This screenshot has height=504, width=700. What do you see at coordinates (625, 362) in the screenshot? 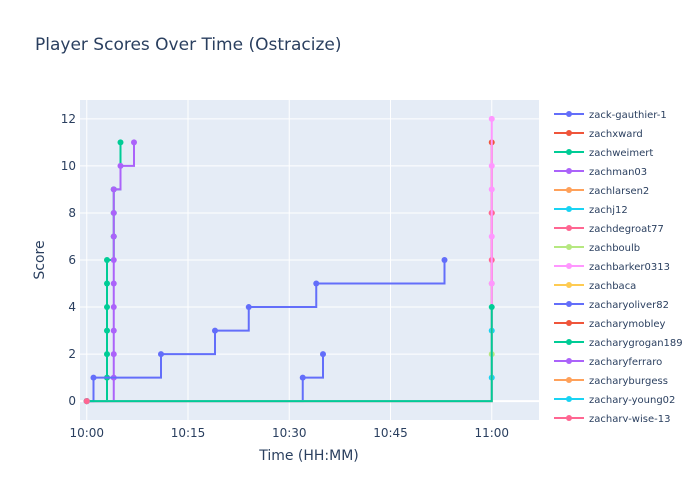
I see `legend-label: zacharyferraro` at bounding box center [625, 362].